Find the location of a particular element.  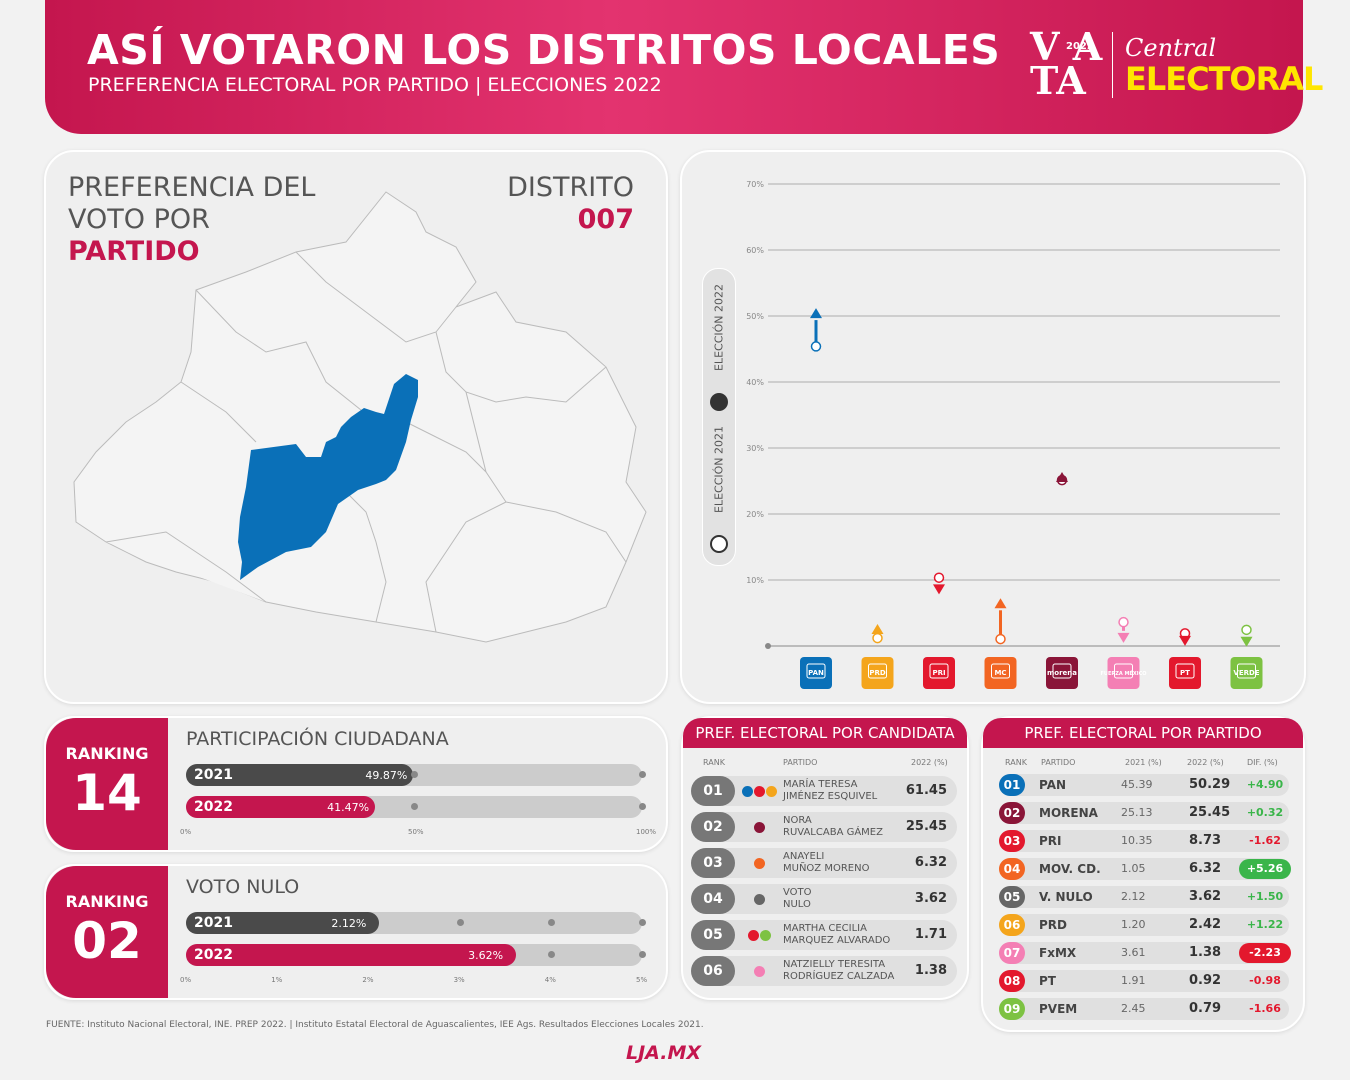

bar-2021: 2021 2.12% is located at coordinates (416, 923).